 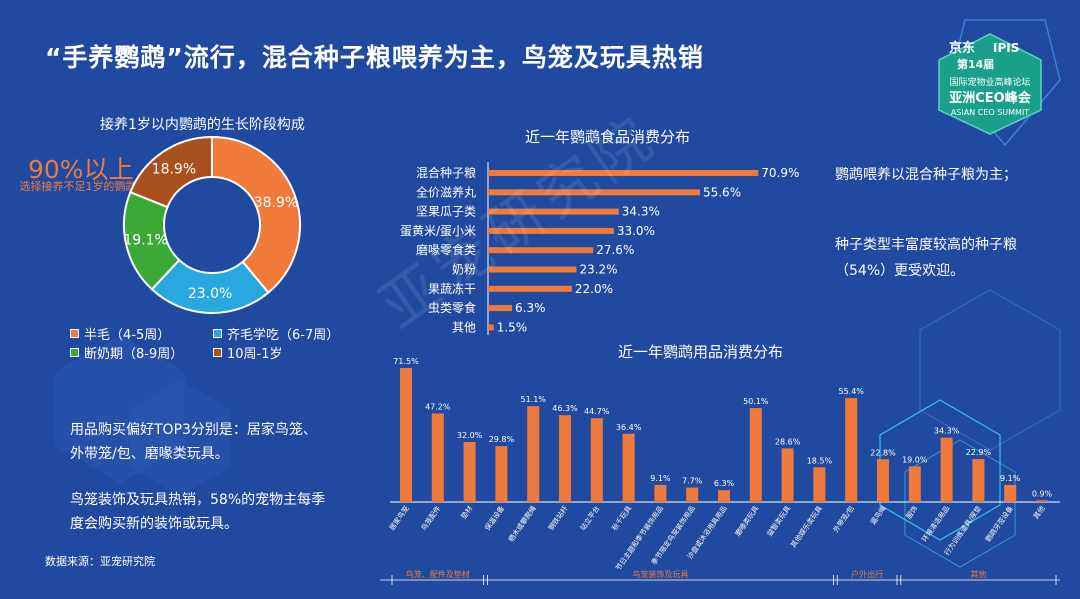 What do you see at coordinates (851, 391) in the screenshot?
I see `supplies-value-label: 55.4%` at bounding box center [851, 391].